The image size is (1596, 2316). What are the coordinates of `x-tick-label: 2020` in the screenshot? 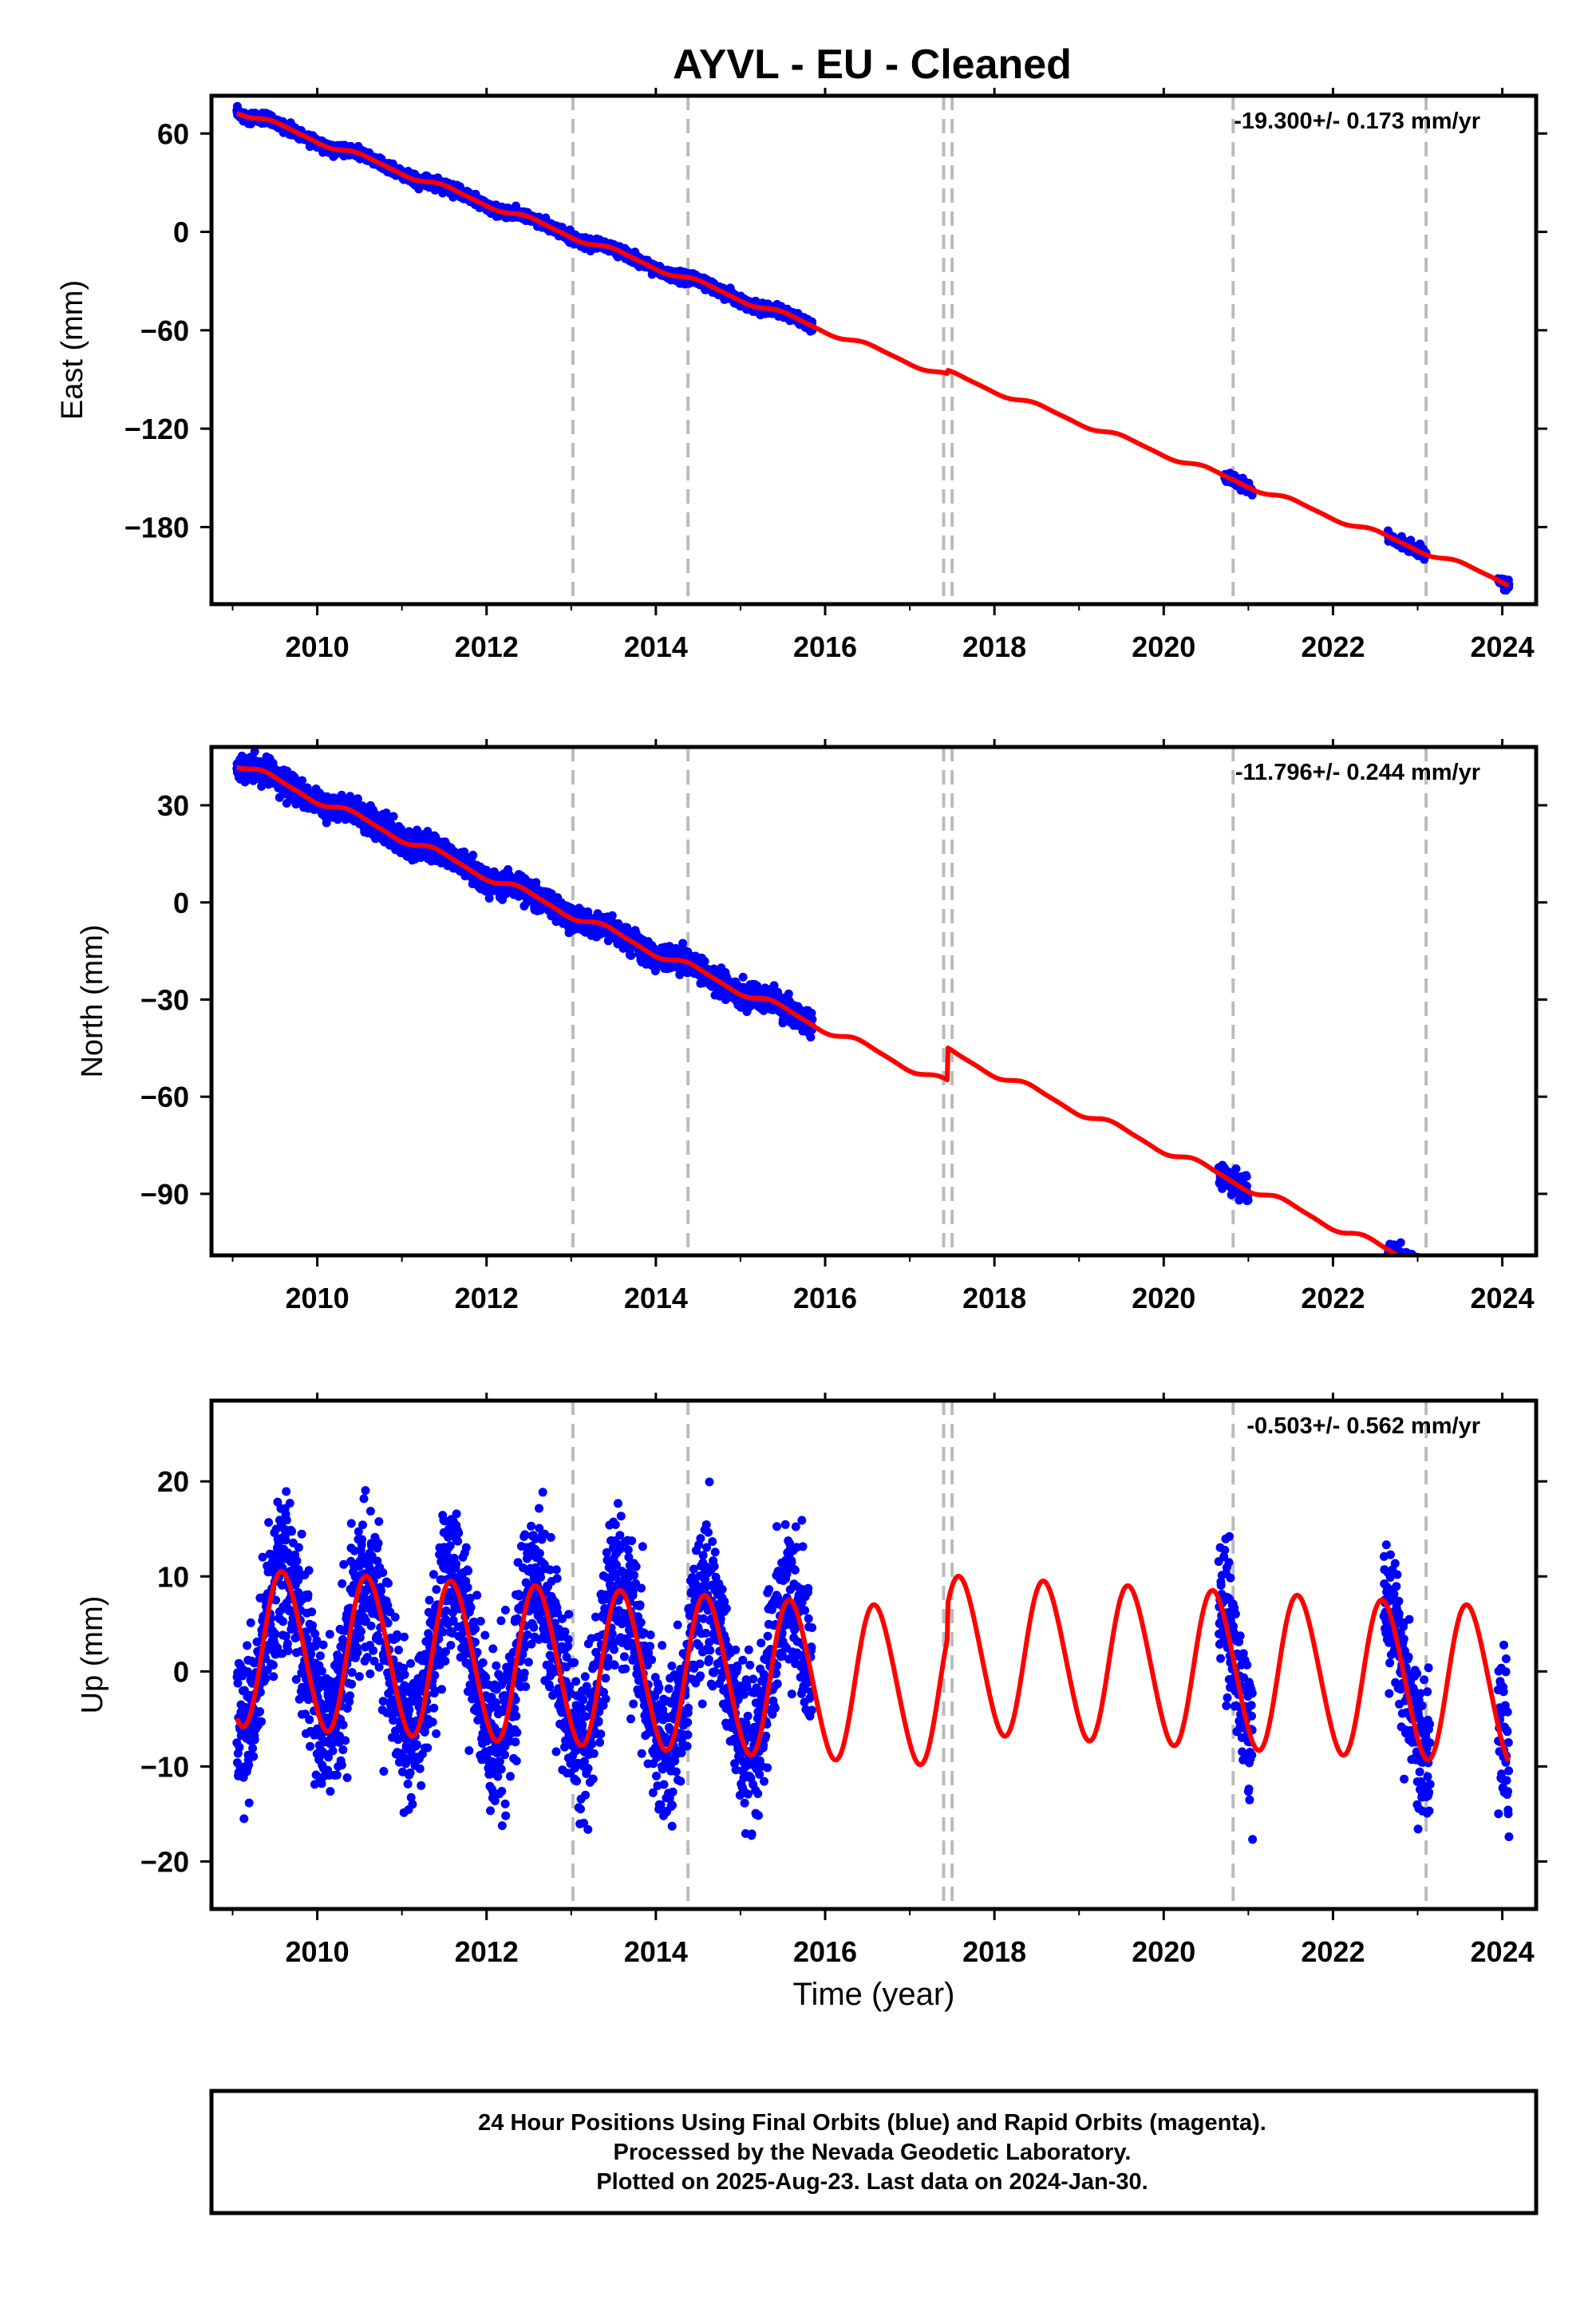 It's located at (1163, 646).